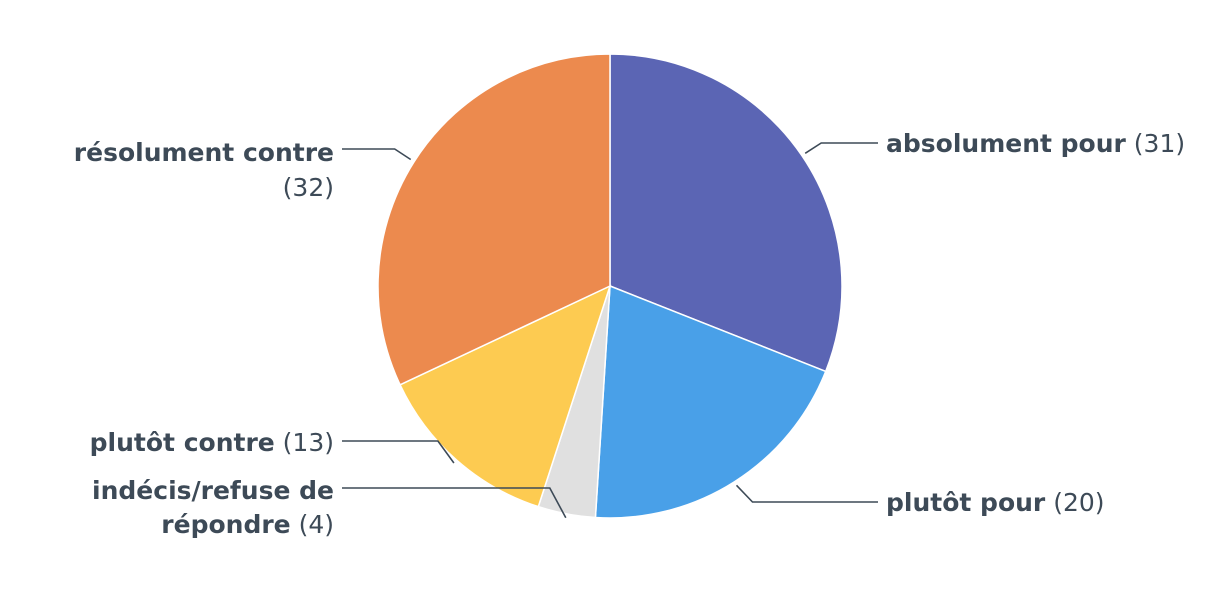 Image resolution: width=1220 pixels, height=592 pixels. Describe the element at coordinates (213, 507) in the screenshot. I see `slice-label-indecis-refuse-de-repondre: indécis/refuse de répondre (4)` at that location.